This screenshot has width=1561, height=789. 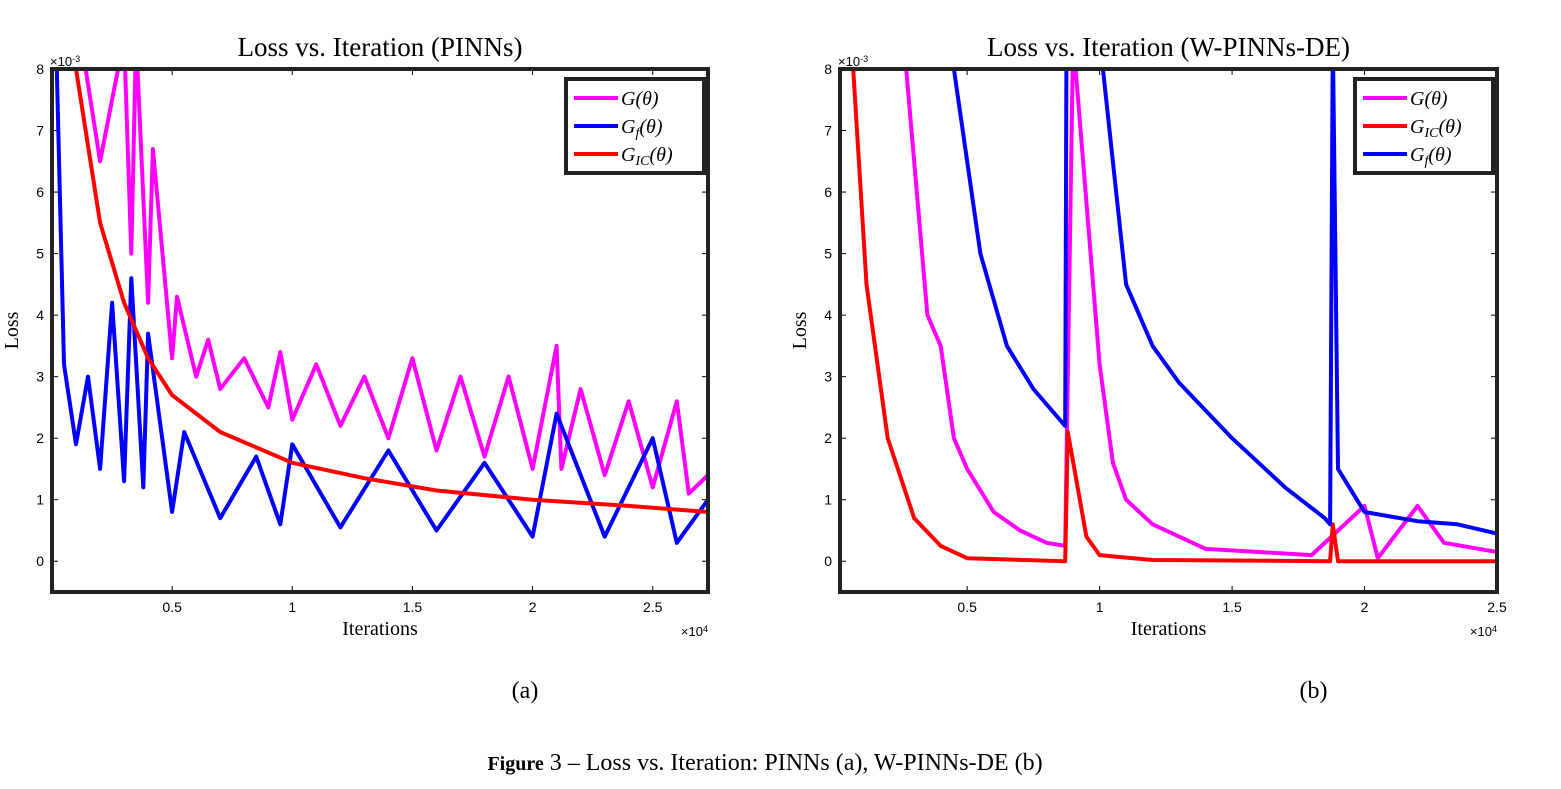 What do you see at coordinates (515, 764) in the screenshot?
I see `caption-label: Figure` at bounding box center [515, 764].